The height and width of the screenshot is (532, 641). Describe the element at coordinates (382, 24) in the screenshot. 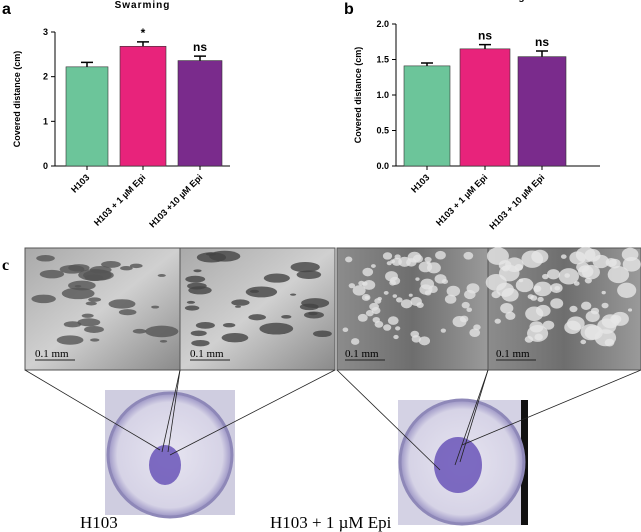

I see `y-tick-label: 2.0` at that location.